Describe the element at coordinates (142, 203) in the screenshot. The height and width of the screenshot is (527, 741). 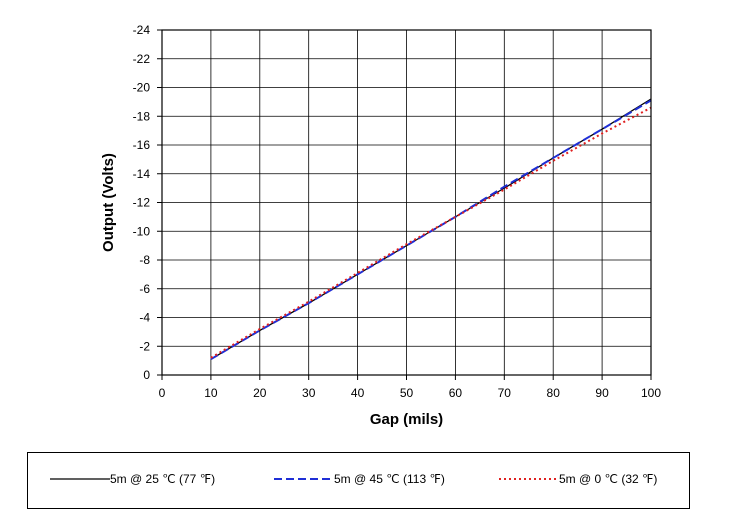
I see `y-tick-label: -12` at that location.